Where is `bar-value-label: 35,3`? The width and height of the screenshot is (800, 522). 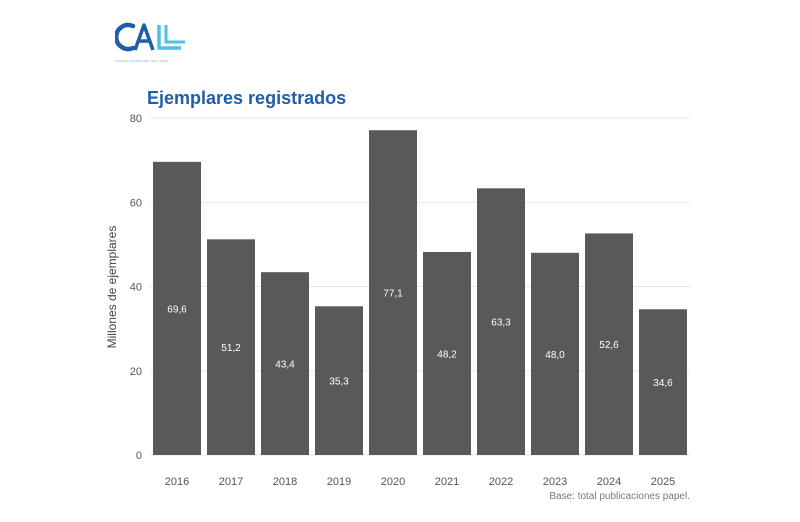 bar-value-label: 35,3 is located at coordinates (339, 382).